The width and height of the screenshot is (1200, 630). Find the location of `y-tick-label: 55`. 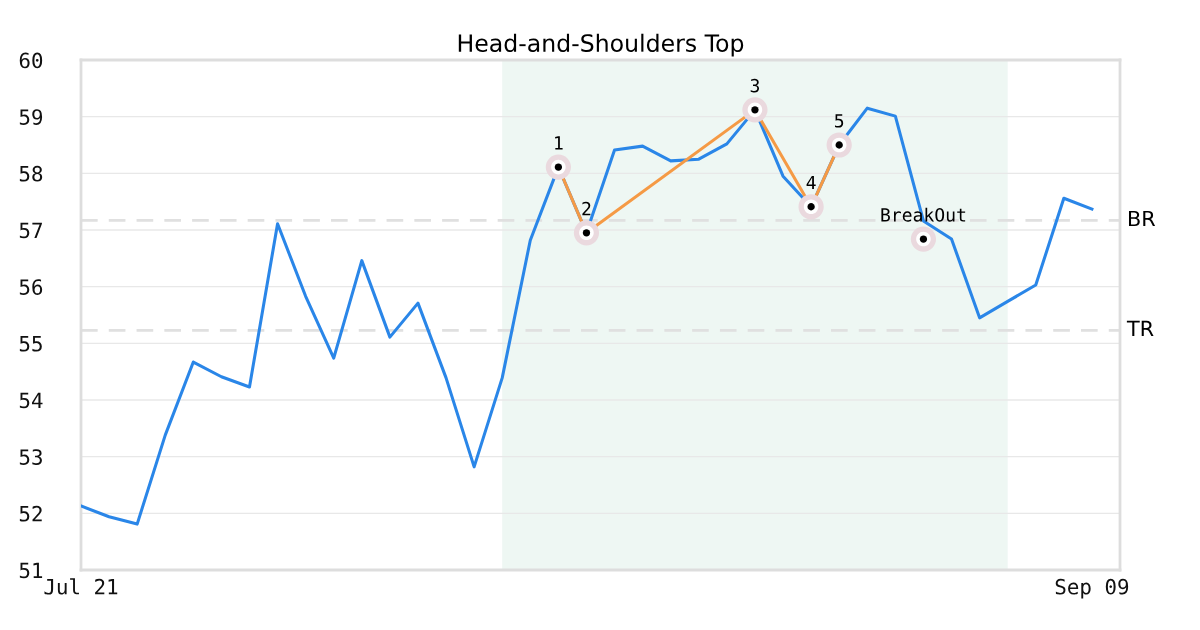

y-tick-label: 55 is located at coordinates (30, 344).